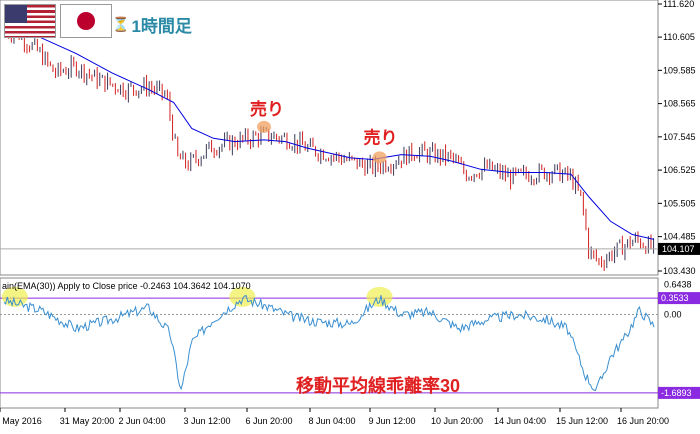 The image size is (700, 434). I want to click on time-label: 6 Jun 20:00, so click(268, 421).